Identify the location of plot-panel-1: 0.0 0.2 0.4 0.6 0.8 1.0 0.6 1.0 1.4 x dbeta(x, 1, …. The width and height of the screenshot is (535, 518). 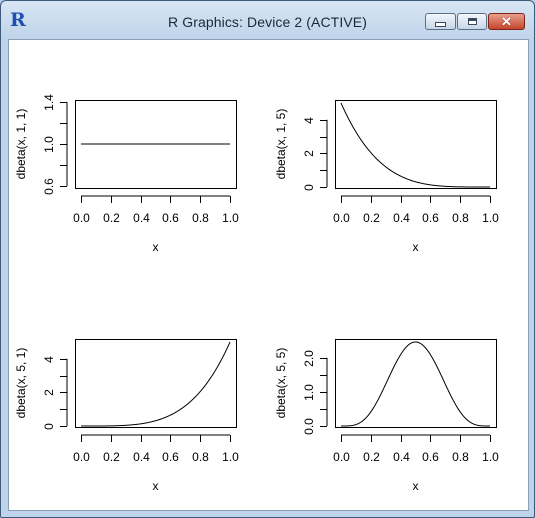
(126, 174).